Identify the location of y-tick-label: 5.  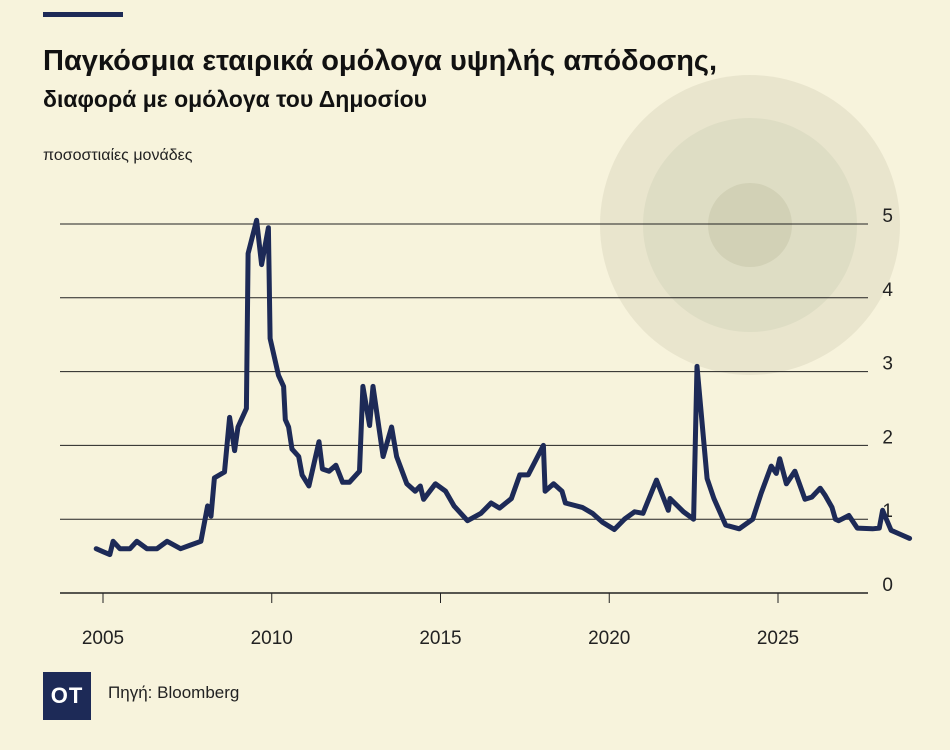
(887, 216).